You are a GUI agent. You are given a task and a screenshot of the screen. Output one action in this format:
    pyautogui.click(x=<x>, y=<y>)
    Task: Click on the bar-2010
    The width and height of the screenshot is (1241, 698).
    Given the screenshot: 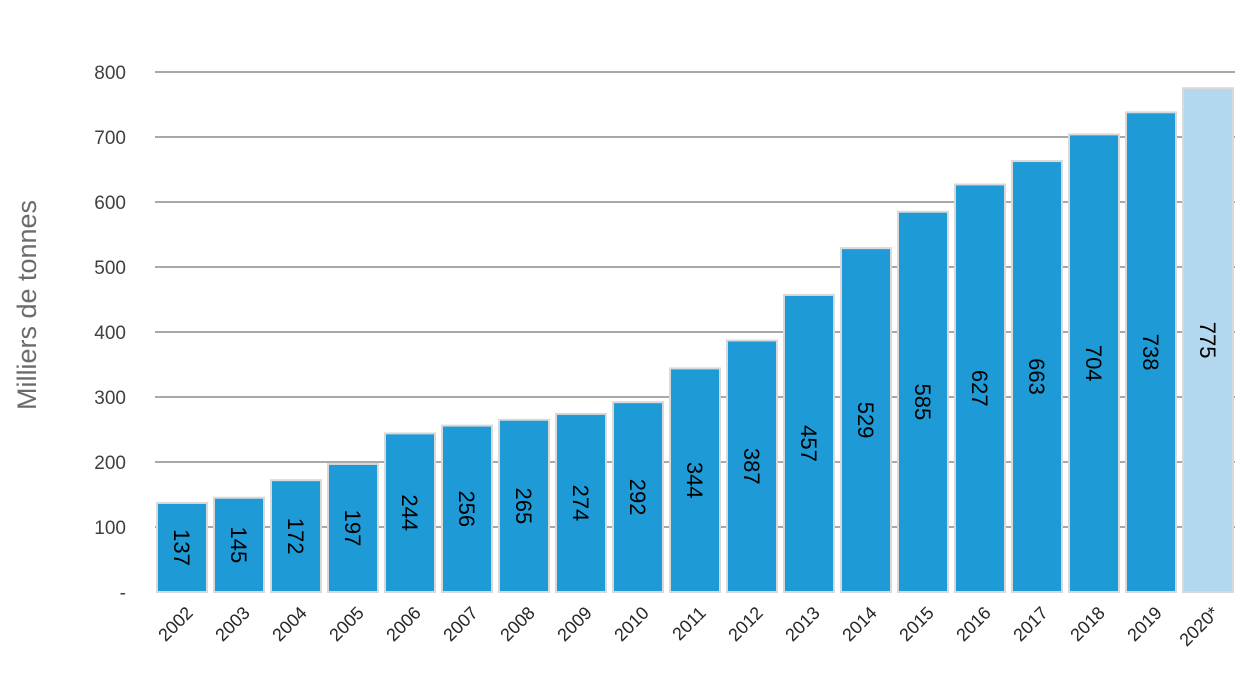 What is the action you would take?
    pyautogui.click(x=638, y=497)
    